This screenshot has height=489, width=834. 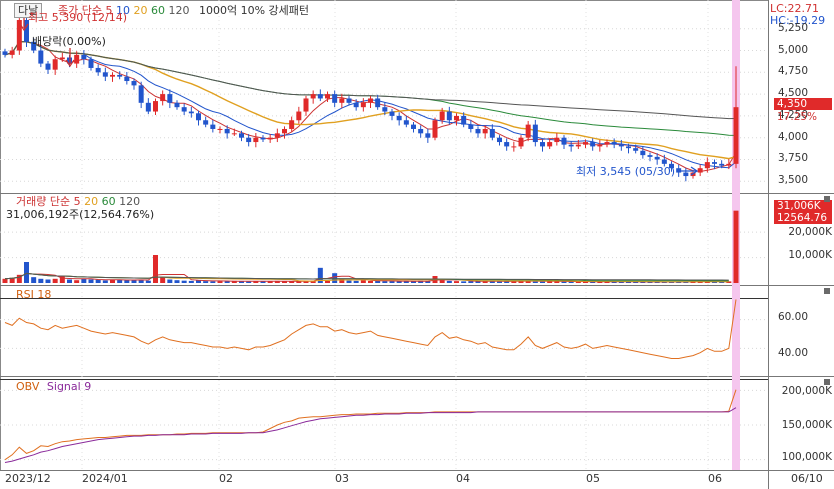 I want to click on obv-tick-150000: 150,000K, so click(x=806, y=425).